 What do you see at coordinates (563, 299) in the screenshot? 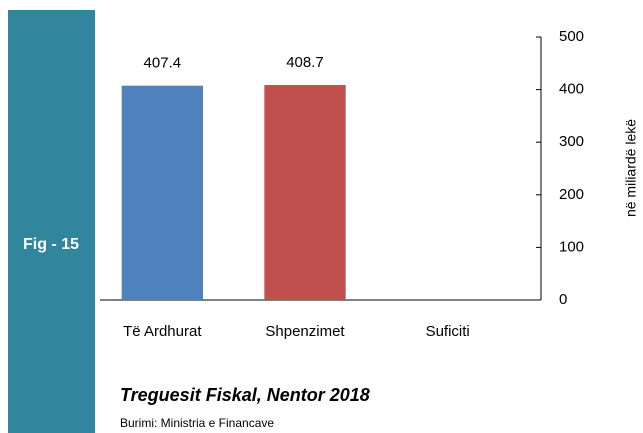
I see `y-tick-label: 0` at bounding box center [563, 299].